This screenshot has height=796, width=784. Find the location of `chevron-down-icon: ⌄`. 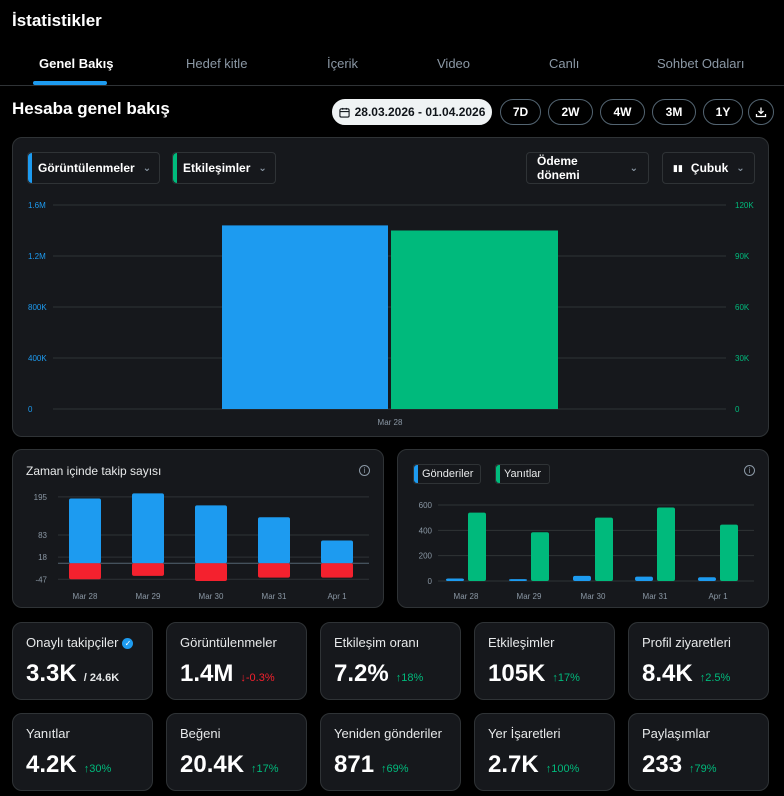

chevron-down-icon: ⌄ is located at coordinates (740, 168).